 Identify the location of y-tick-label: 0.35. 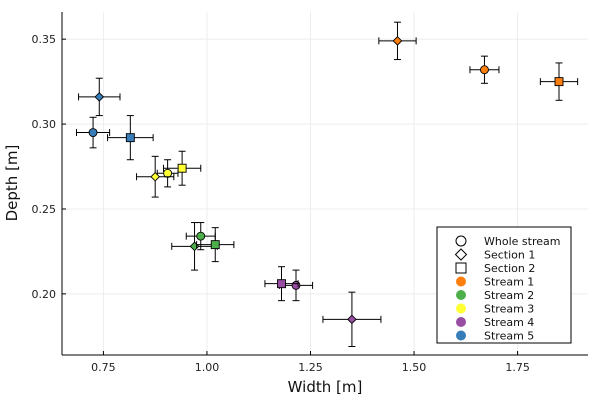
(44, 39).